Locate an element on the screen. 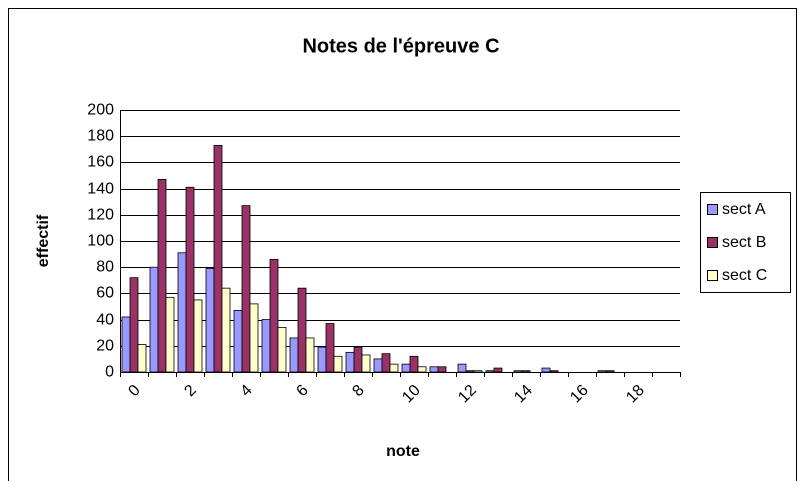 This screenshot has width=798, height=481. y-tick-label: 40 is located at coordinates (105, 320).